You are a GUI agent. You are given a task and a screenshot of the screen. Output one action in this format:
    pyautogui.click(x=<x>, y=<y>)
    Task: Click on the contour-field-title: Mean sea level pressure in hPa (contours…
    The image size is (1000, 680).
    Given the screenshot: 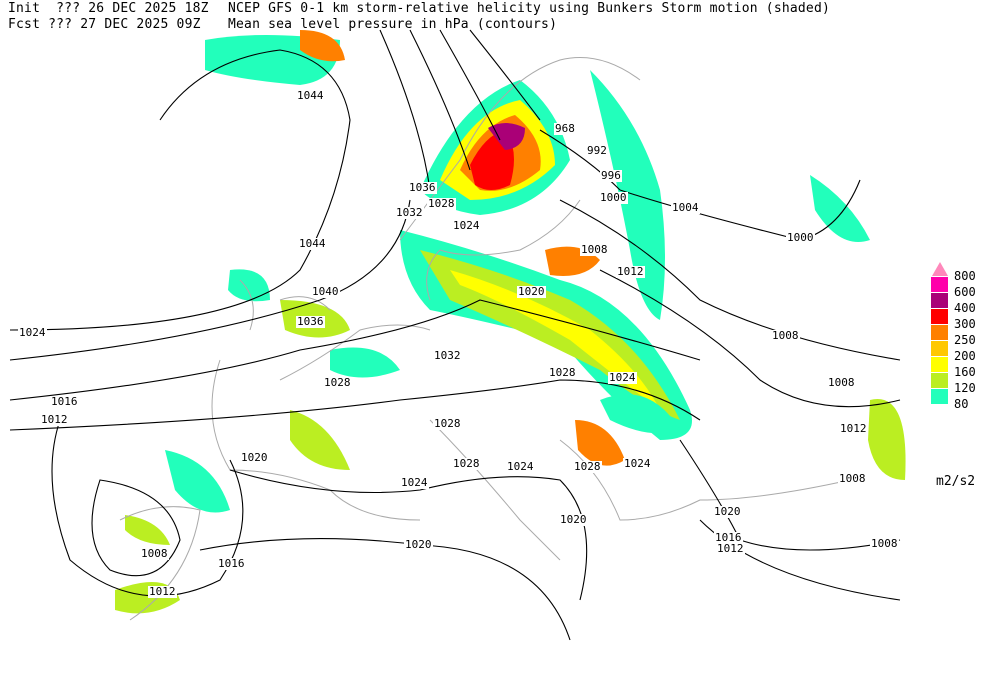 What is the action you would take?
    pyautogui.click(x=393, y=24)
    